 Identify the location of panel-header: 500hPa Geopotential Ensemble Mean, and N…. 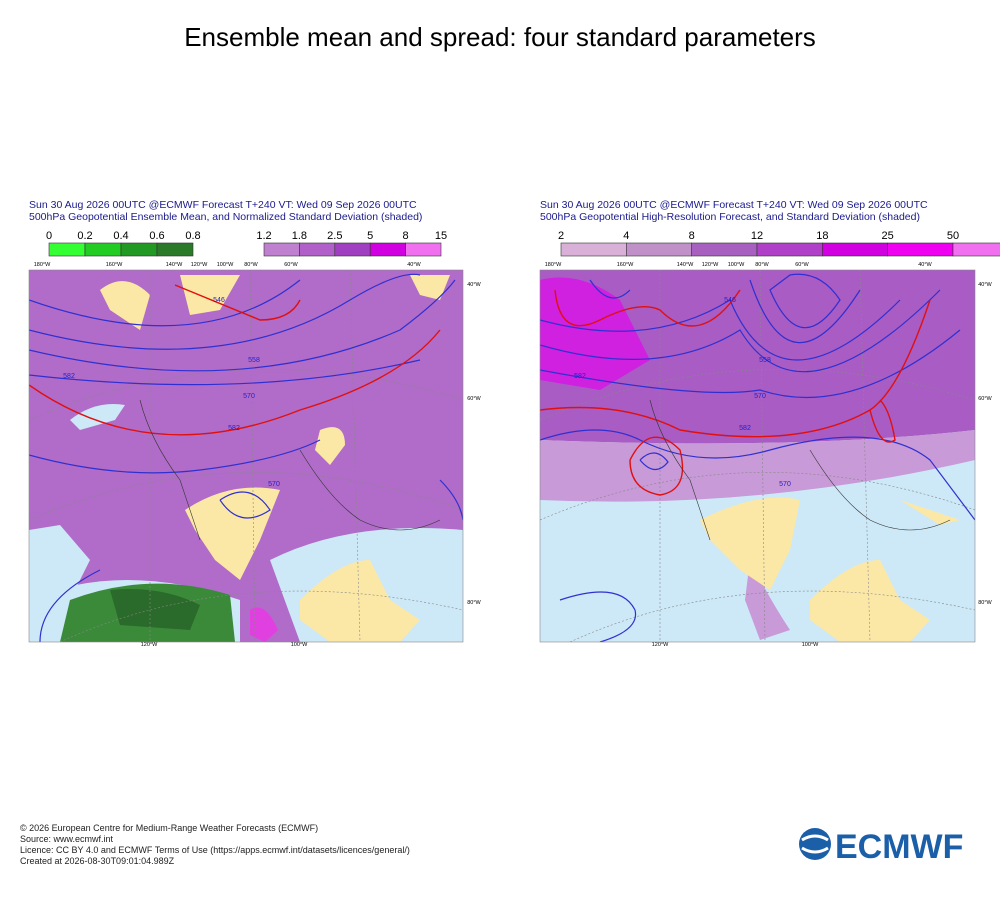
(225, 217).